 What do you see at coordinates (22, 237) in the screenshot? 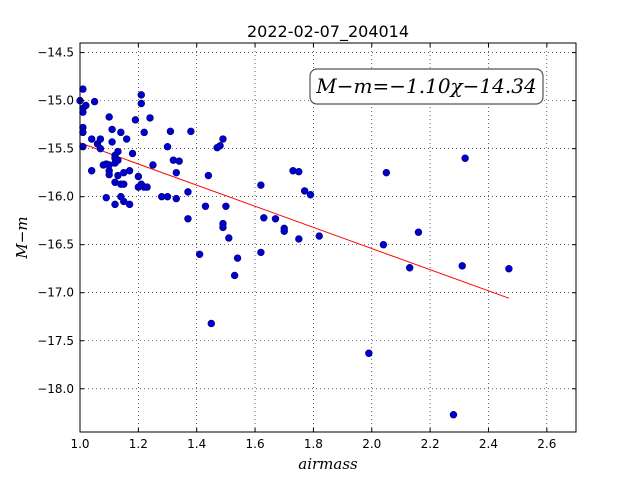
I see `y-axis-label: M−m` at bounding box center [22, 237].